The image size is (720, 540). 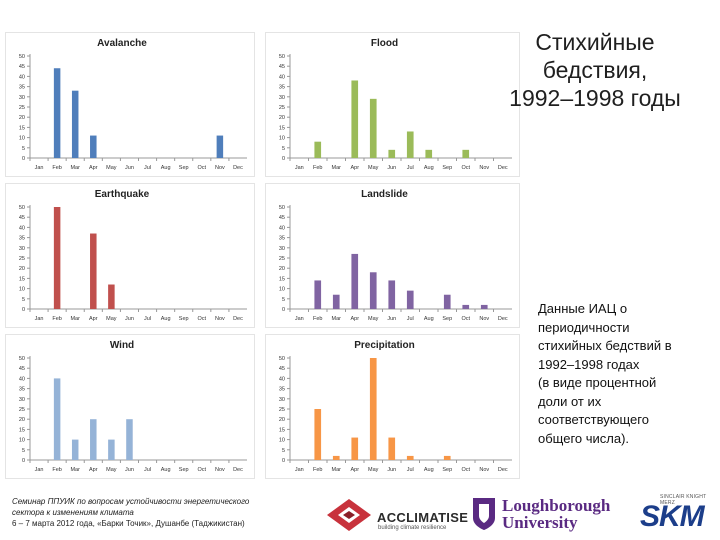 What do you see at coordinates (595, 42) in the screenshot?
I see `slide-title-line: Стихийные` at bounding box center [595, 42].